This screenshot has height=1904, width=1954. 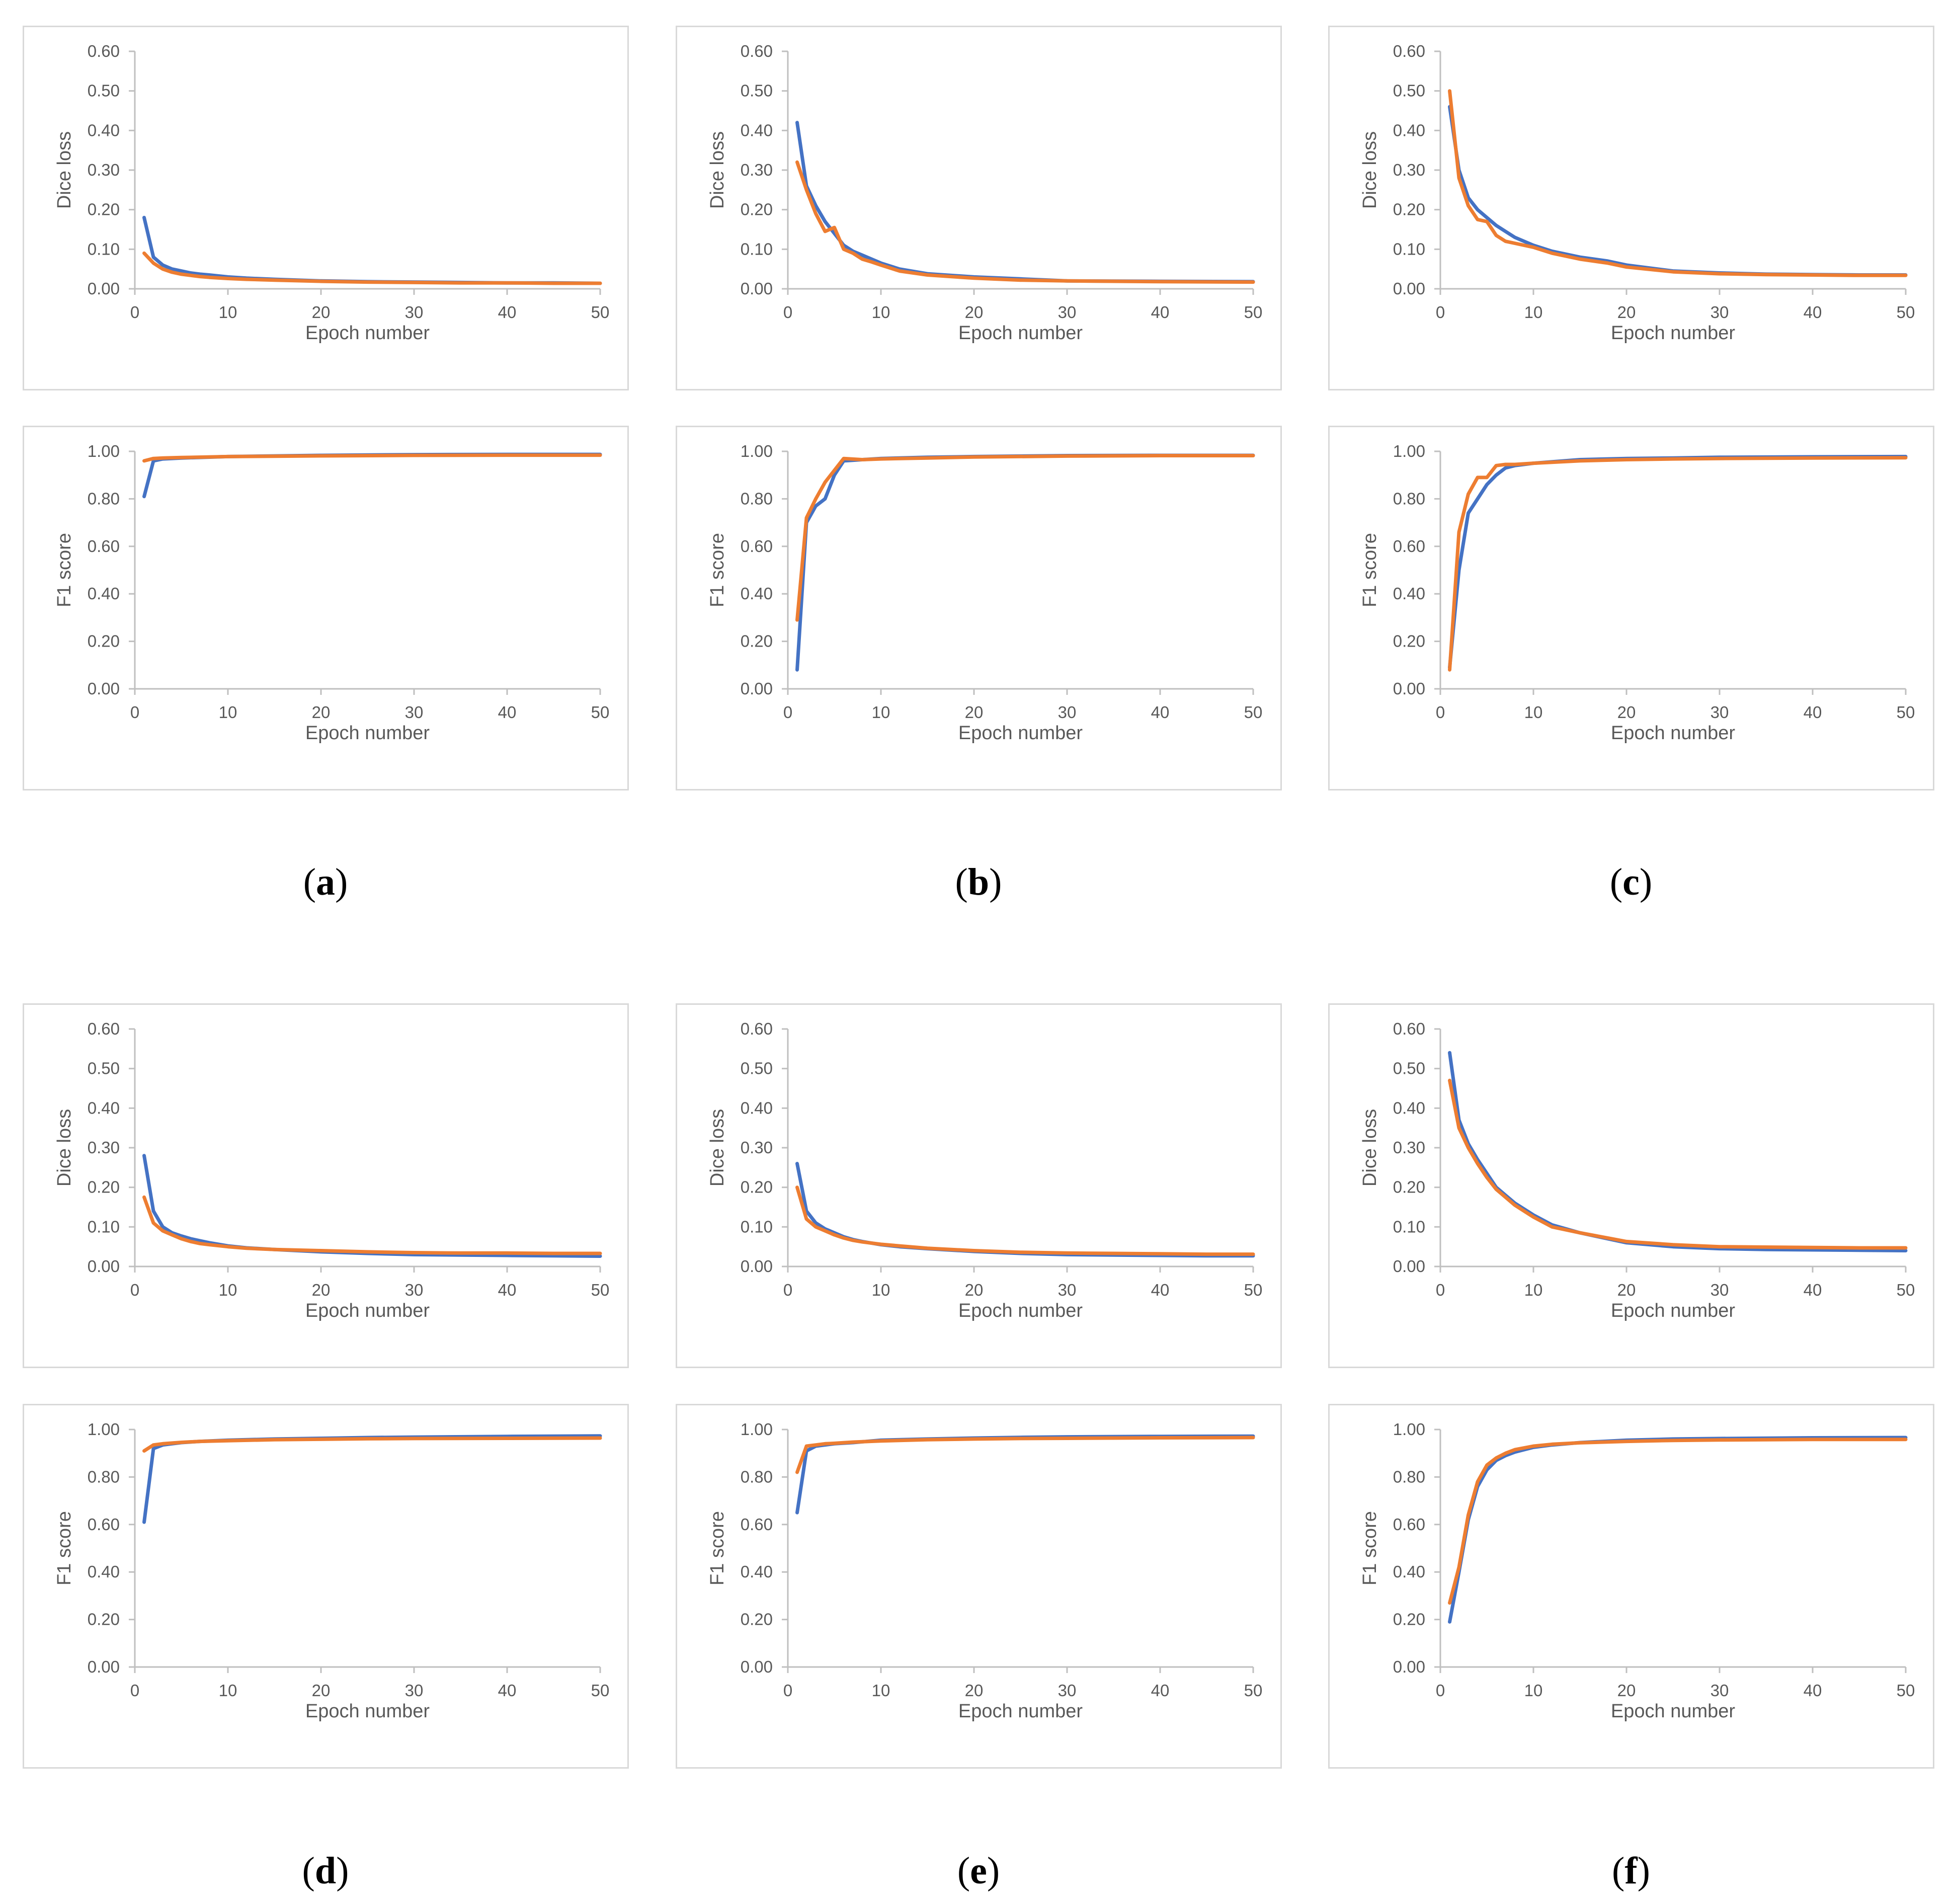 I want to click on f-f1-y-tick-label: 0.60, so click(x=1409, y=1525).